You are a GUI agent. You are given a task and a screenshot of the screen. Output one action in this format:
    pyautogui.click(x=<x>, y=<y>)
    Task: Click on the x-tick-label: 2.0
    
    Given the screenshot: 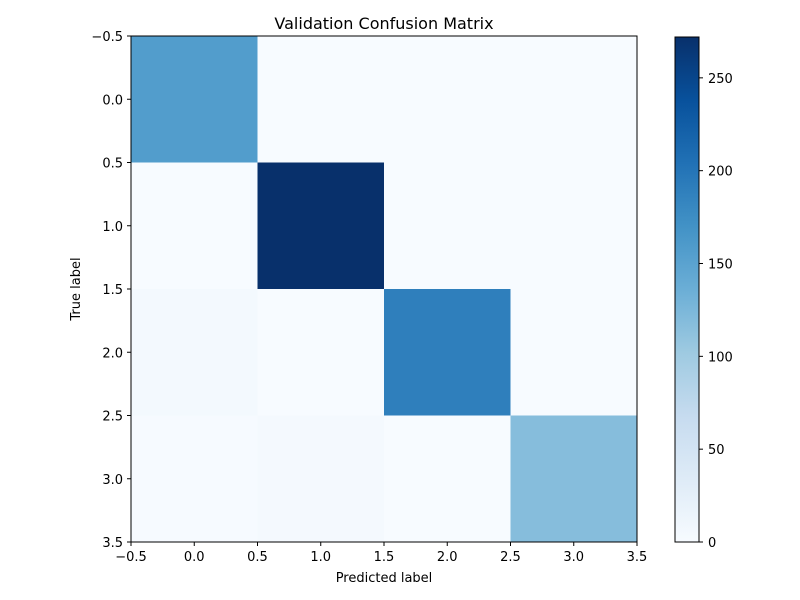 What is the action you would take?
    pyautogui.click(x=447, y=557)
    